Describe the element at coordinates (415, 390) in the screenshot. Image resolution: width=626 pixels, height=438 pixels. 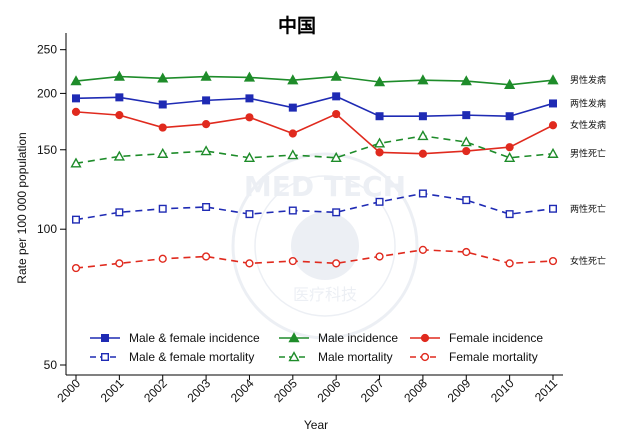
I see `x-tick-label: 2008` at that location.